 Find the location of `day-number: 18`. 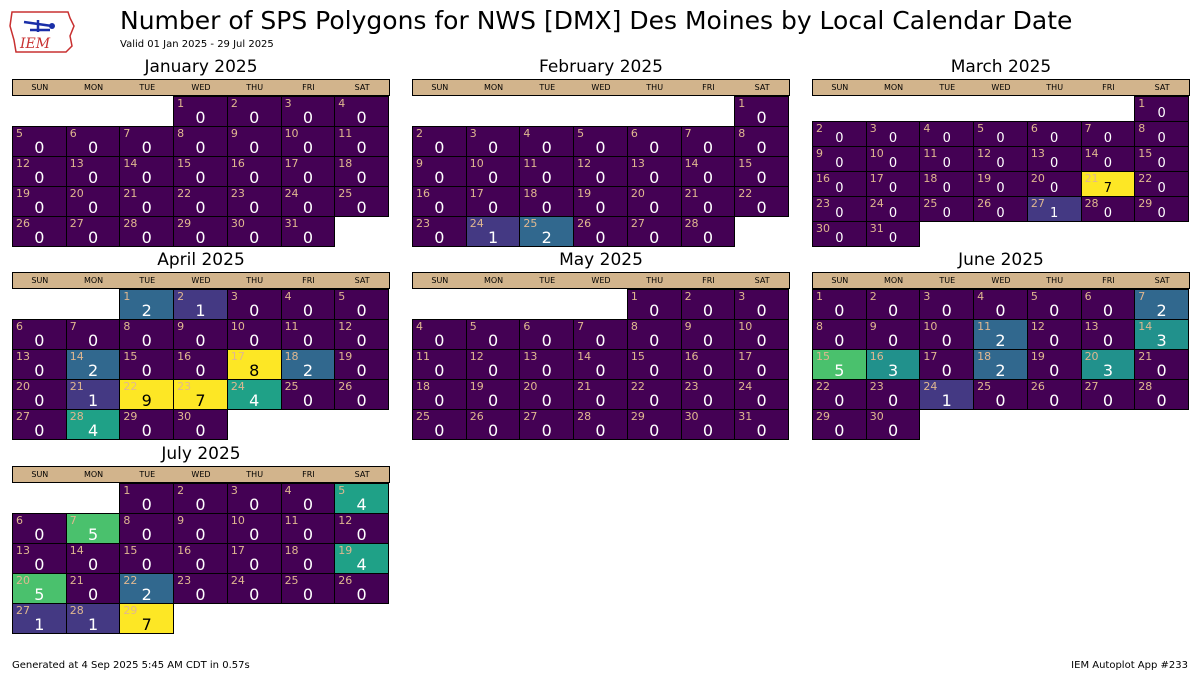

day-number: 18 is located at coordinates (345, 163).